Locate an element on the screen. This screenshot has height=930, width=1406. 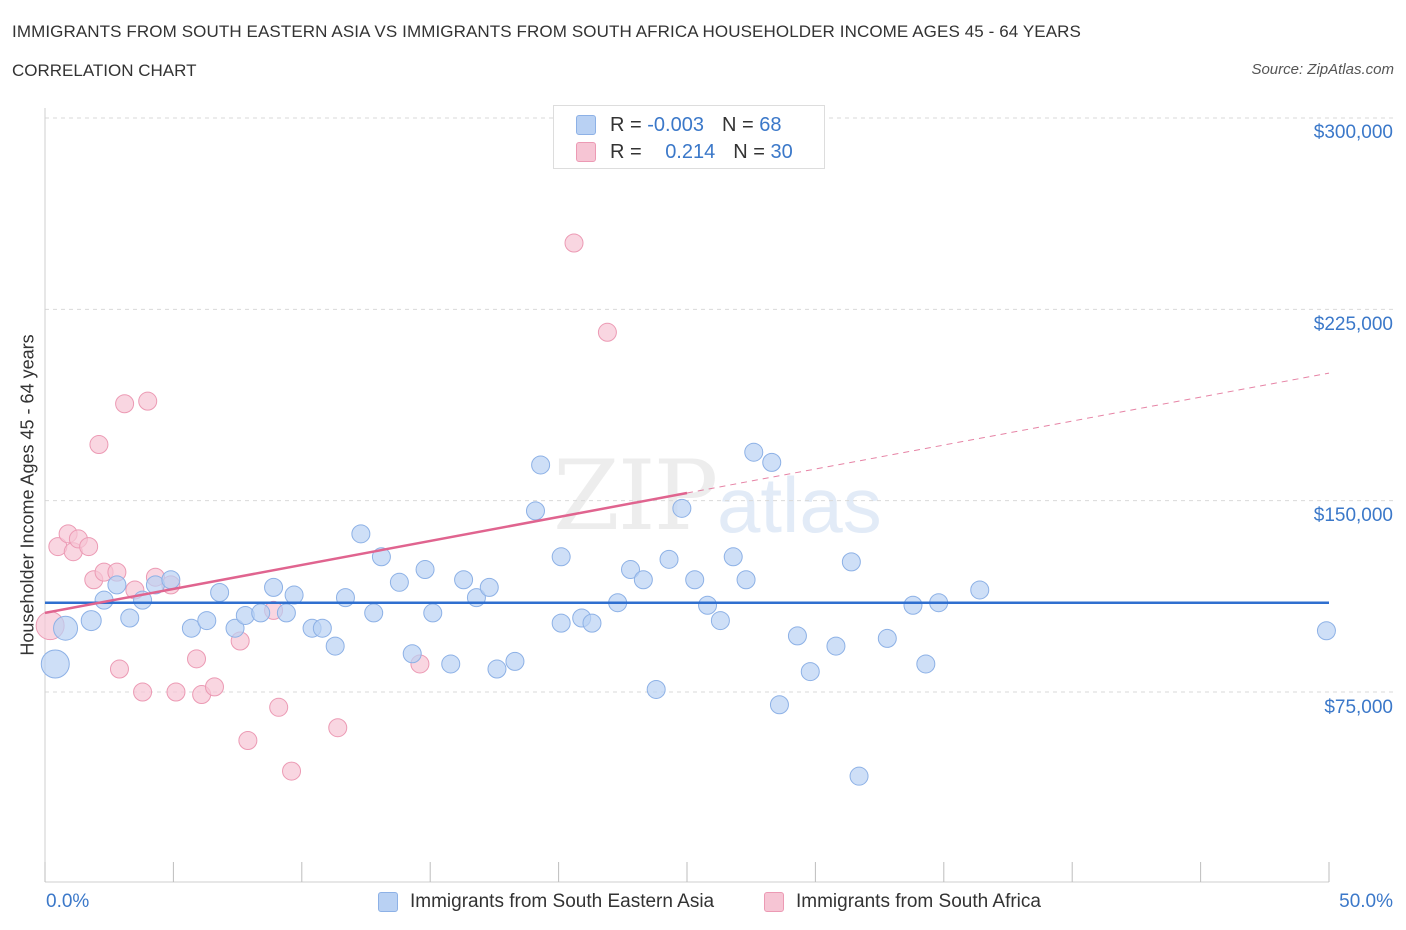
legend-n-value: 68 is located at coordinates (770, 124).